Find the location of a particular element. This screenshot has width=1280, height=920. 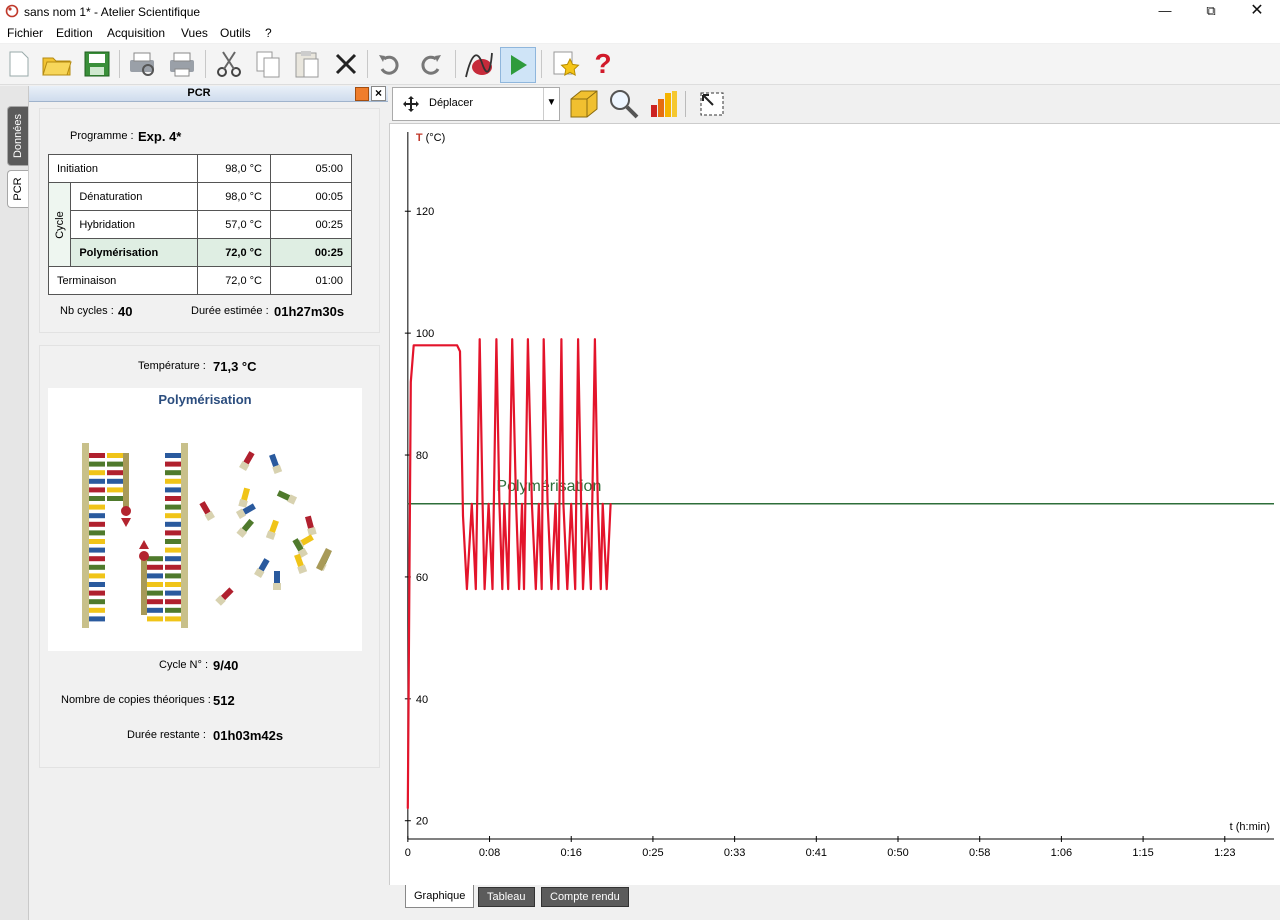

tab-pcr: PCR is located at coordinates (17, 189).